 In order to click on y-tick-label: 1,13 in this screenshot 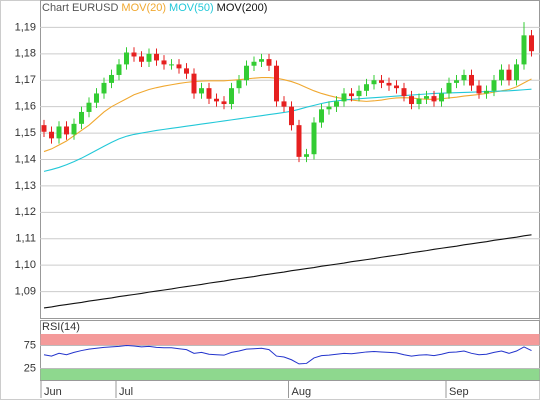, I will do `click(25, 186)`.